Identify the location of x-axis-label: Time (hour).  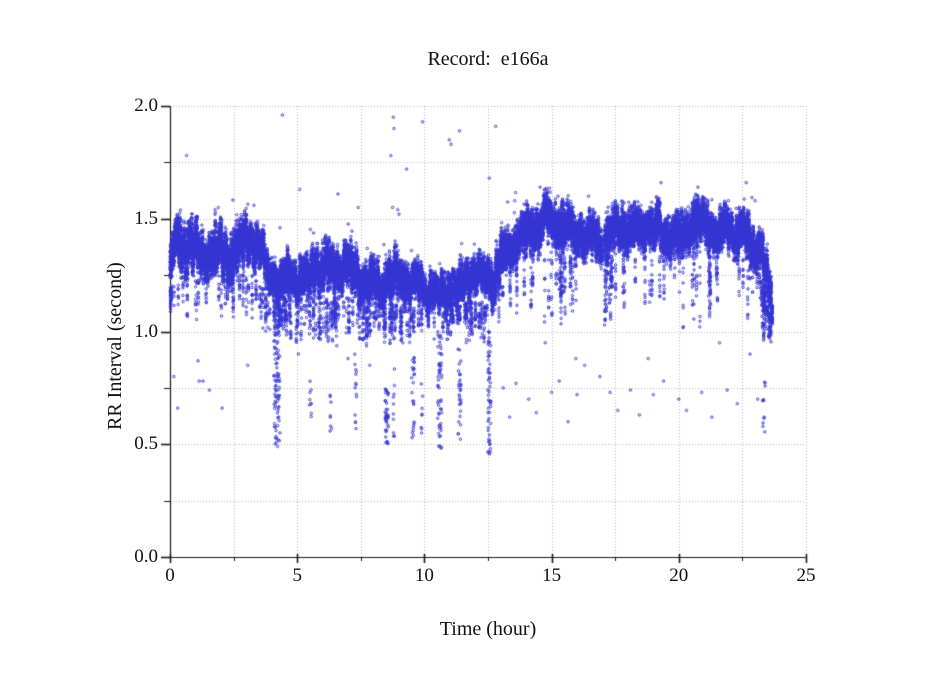
(488, 629).